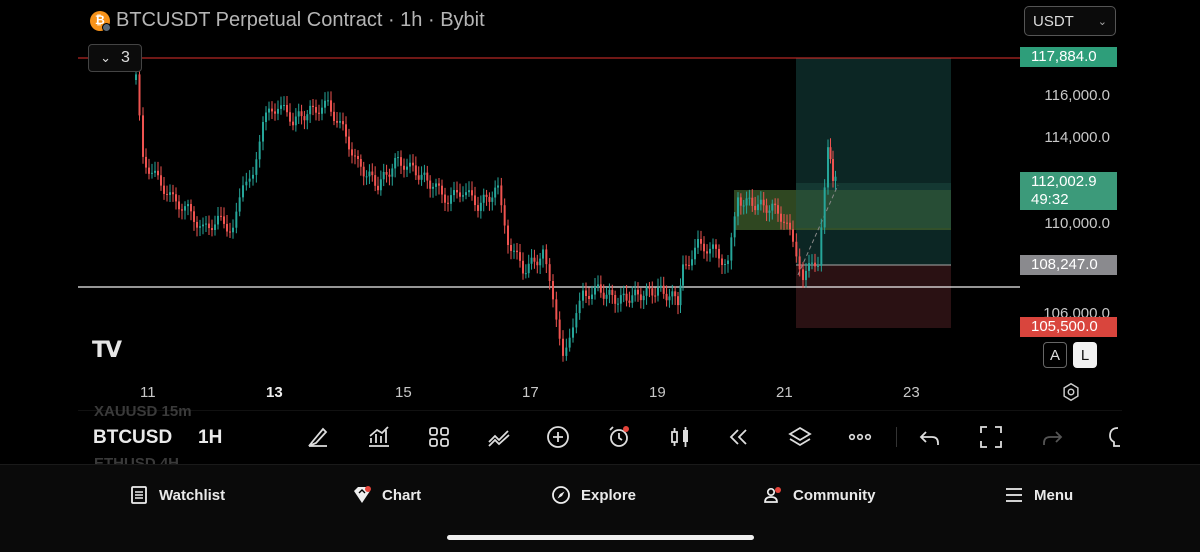 This screenshot has width=1200, height=552. What do you see at coordinates (439, 437) in the screenshot?
I see `layouts-icon` at bounding box center [439, 437].